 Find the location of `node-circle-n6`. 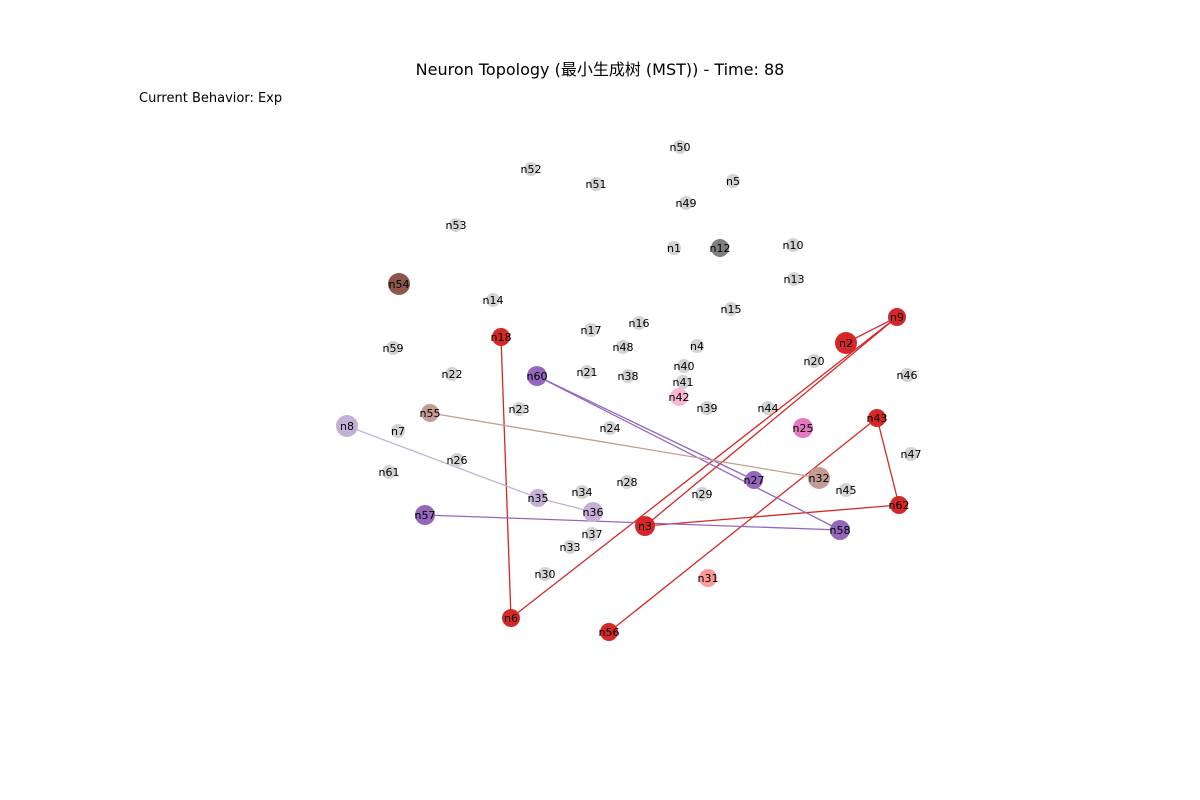

node-circle-n6 is located at coordinates (511, 618).